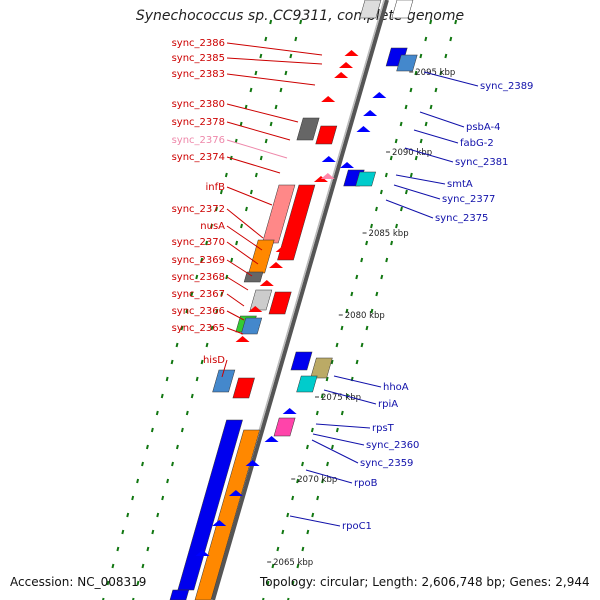 This screenshot has height=600, width=600. I want to click on left-gene-label: sync_2385, so click(198, 58).